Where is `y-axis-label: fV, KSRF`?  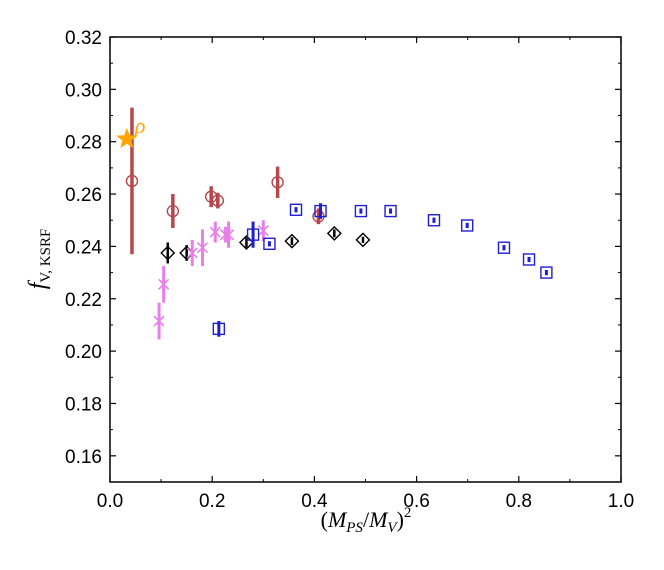
y-axis-label: fV, KSRF is located at coordinates (39, 259).